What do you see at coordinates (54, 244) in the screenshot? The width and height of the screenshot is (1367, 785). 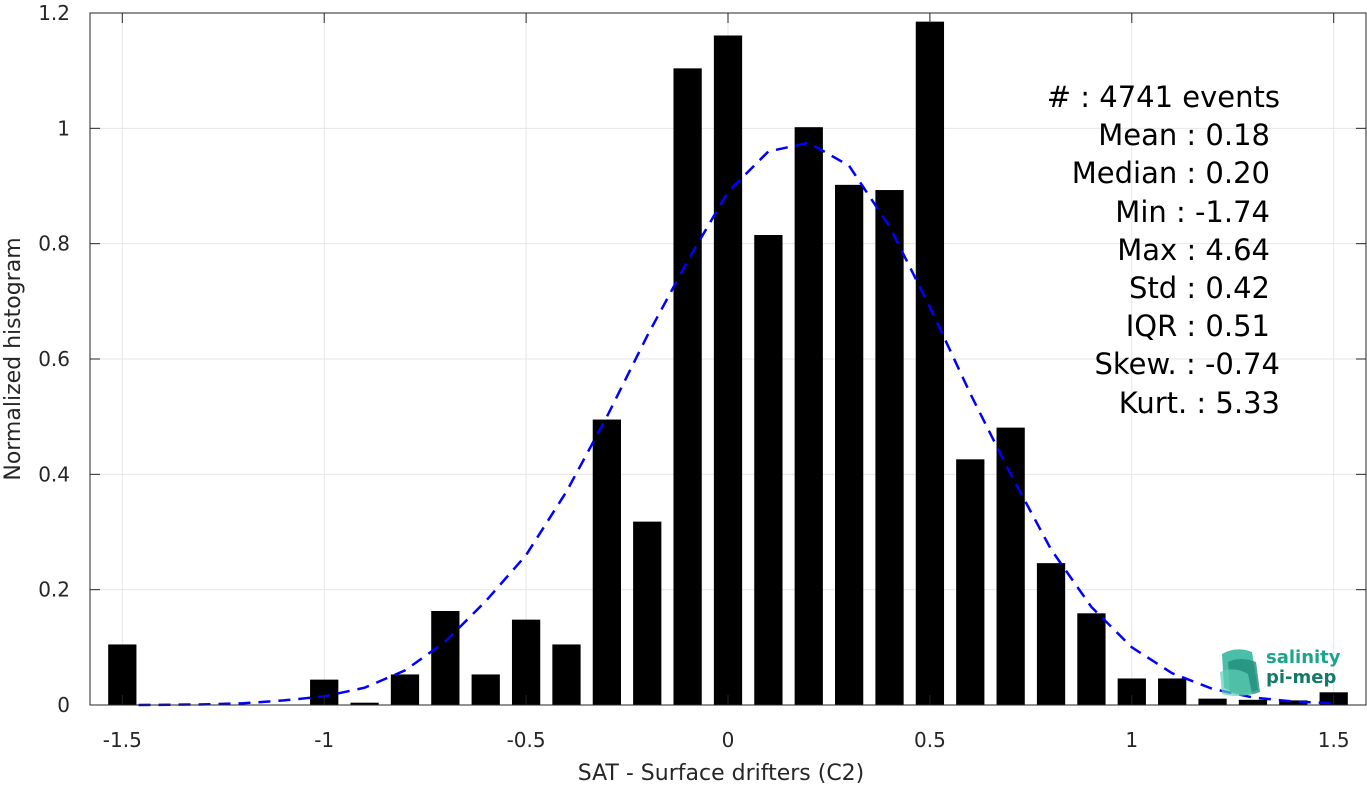 I see `y-tick-label: 0.8` at bounding box center [54, 244].